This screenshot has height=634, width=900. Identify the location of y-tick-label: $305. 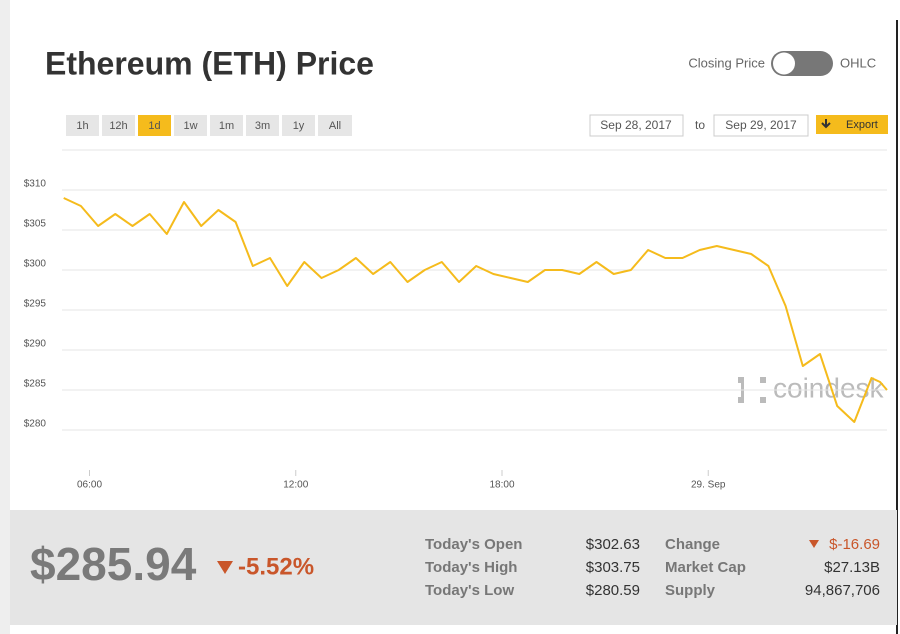
(35, 224).